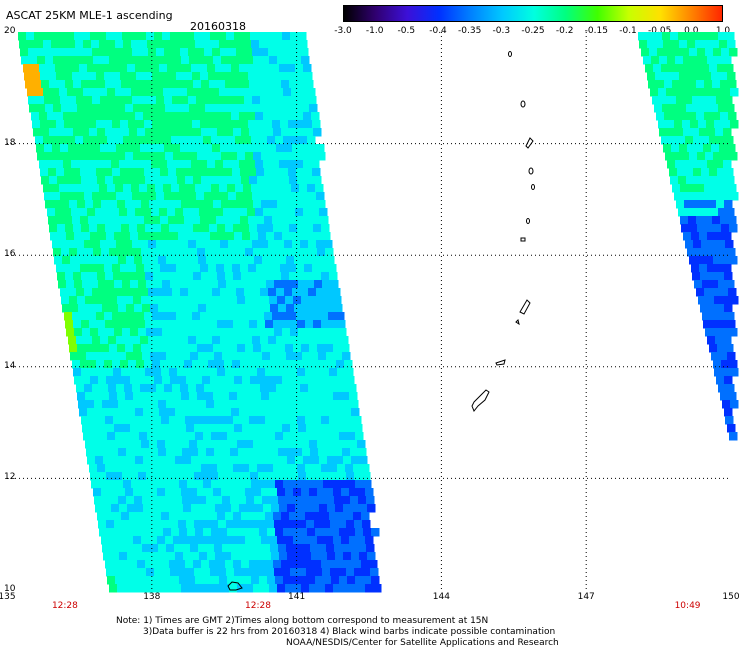 The height and width of the screenshot is (650, 740). I want to click on color-scale-label: -3.0, so click(343, 31).